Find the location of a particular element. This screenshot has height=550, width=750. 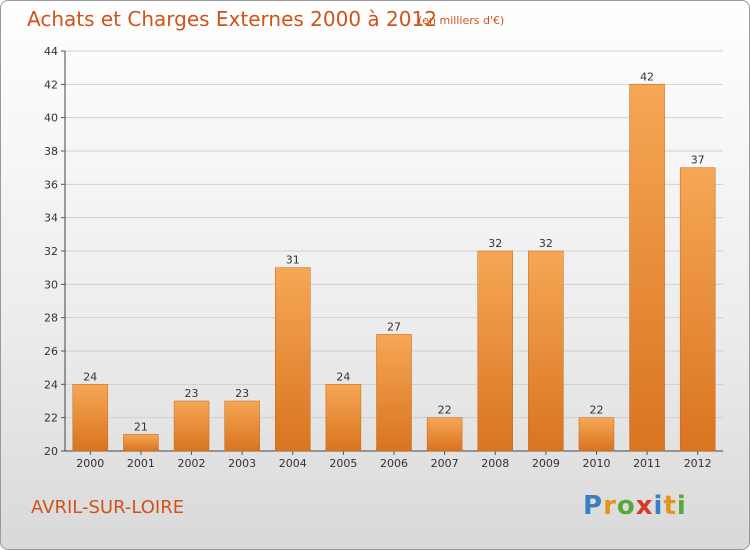

y-tick-label: 42 is located at coordinates (51, 84).